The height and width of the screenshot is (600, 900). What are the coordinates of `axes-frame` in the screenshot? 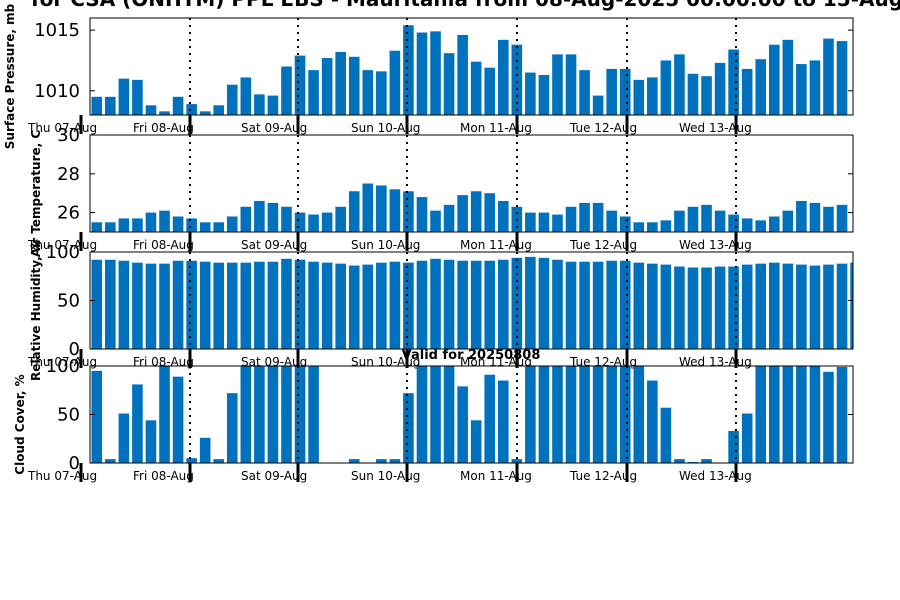 It's located at (471, 66).